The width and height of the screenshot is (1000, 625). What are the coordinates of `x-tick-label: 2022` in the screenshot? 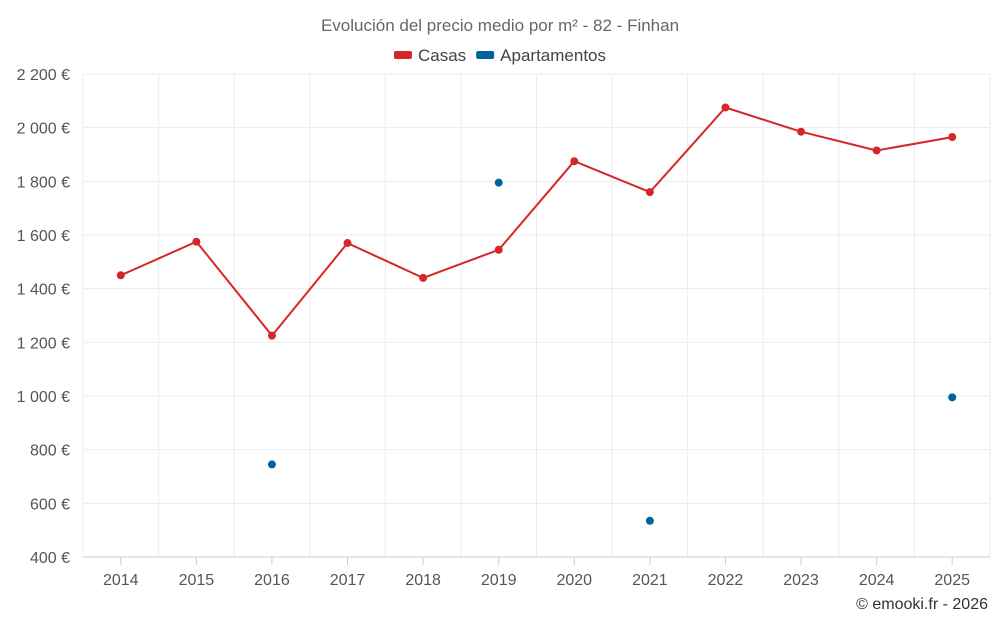 It's located at (726, 580).